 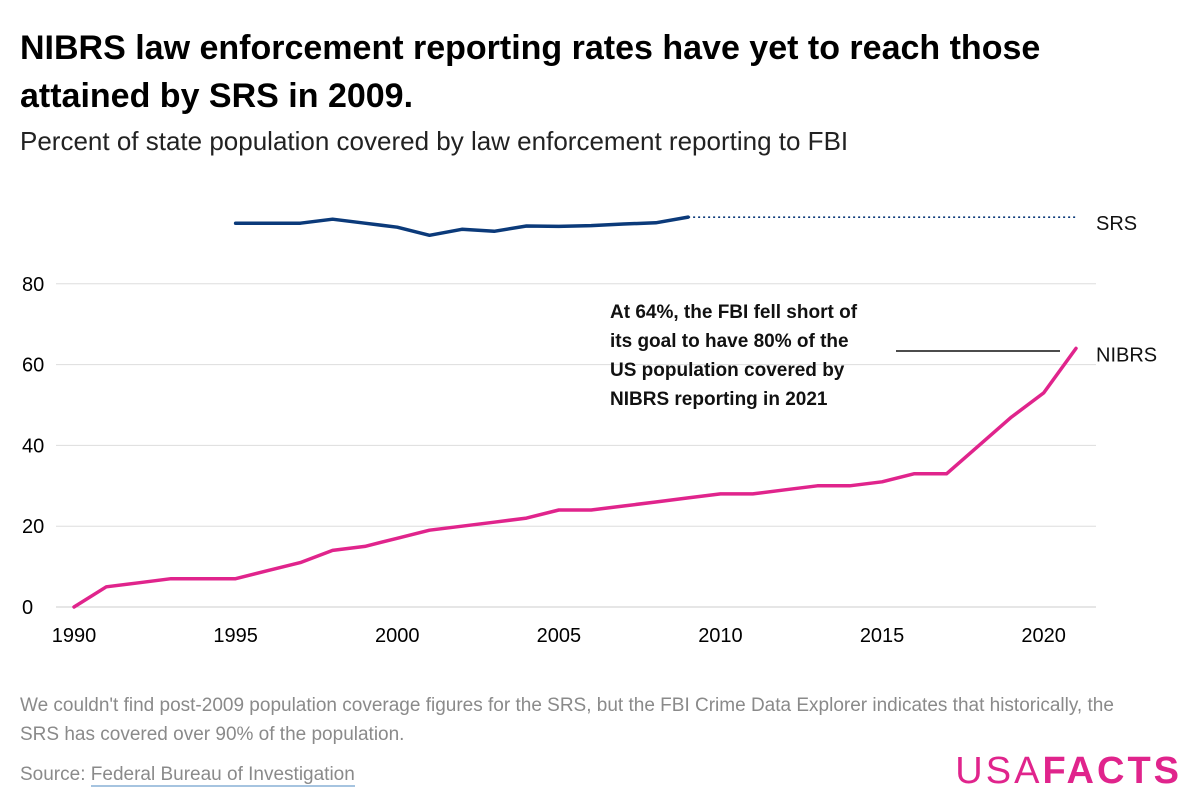 What do you see at coordinates (727, 370) in the screenshot?
I see `annotation-text-line: US population covered by` at bounding box center [727, 370].